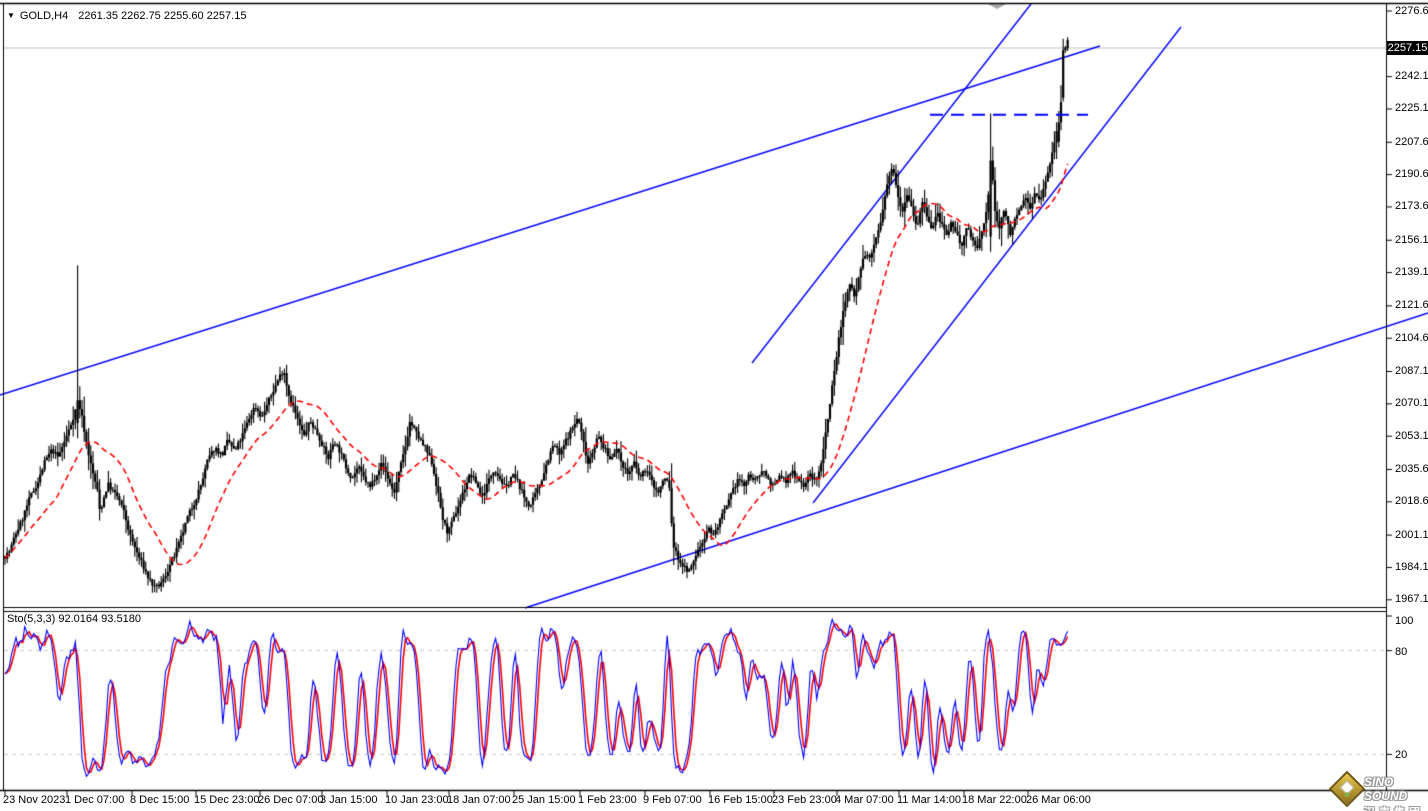  I want to click on stoch-scale-label: 100, so click(1404, 621).